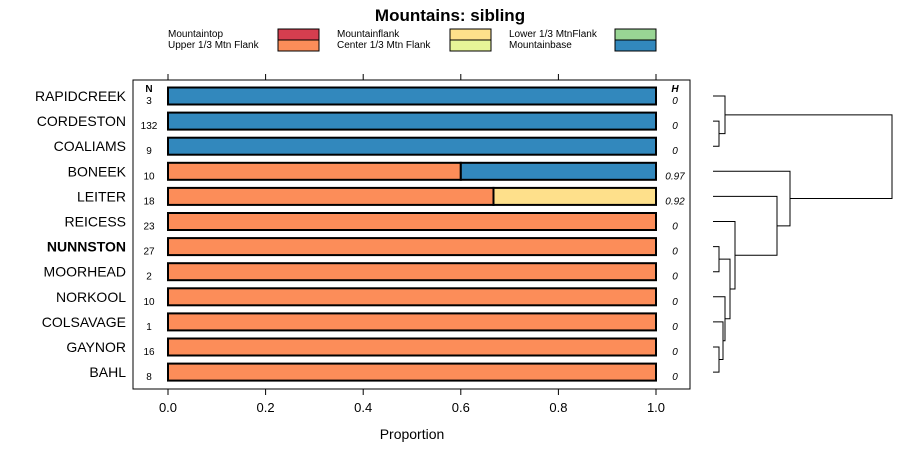  I want to click on category-label: RAPIDCREEK, so click(81, 96).